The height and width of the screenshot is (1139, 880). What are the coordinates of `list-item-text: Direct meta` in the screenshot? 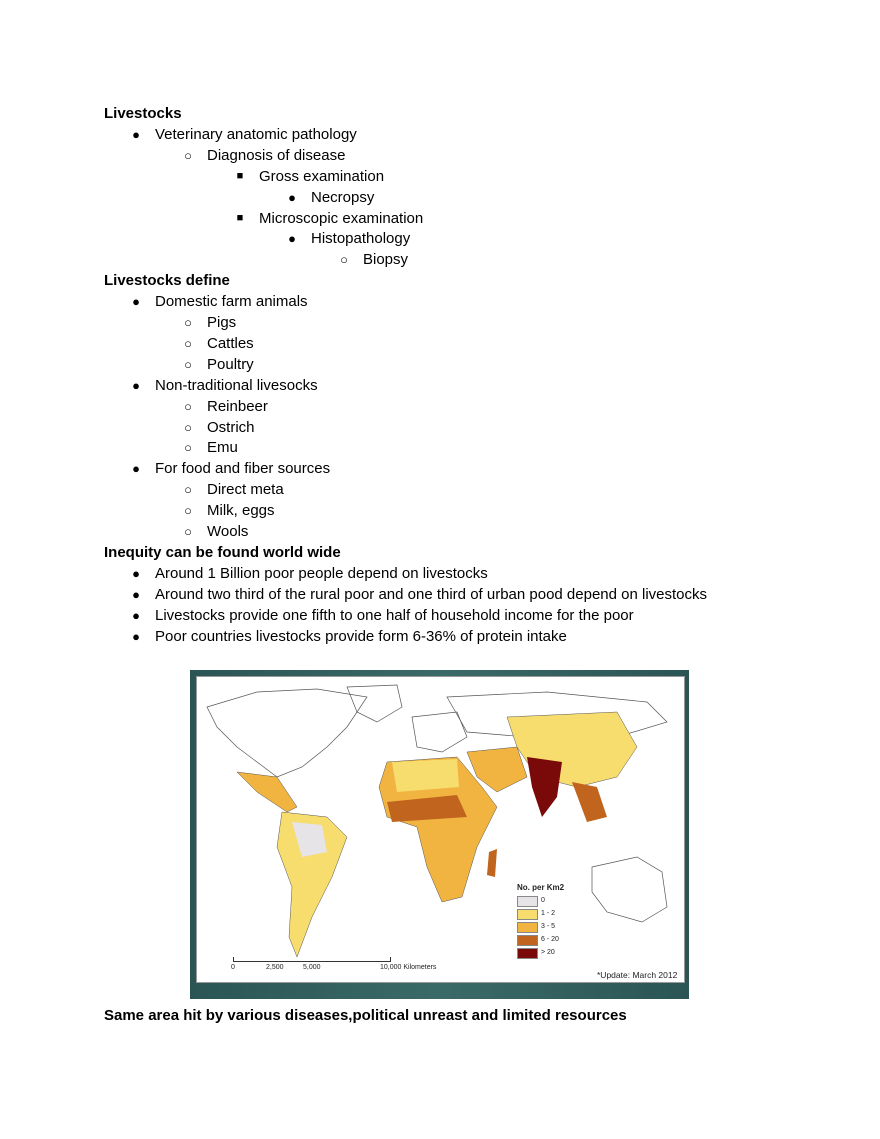 It's located at (245, 490).